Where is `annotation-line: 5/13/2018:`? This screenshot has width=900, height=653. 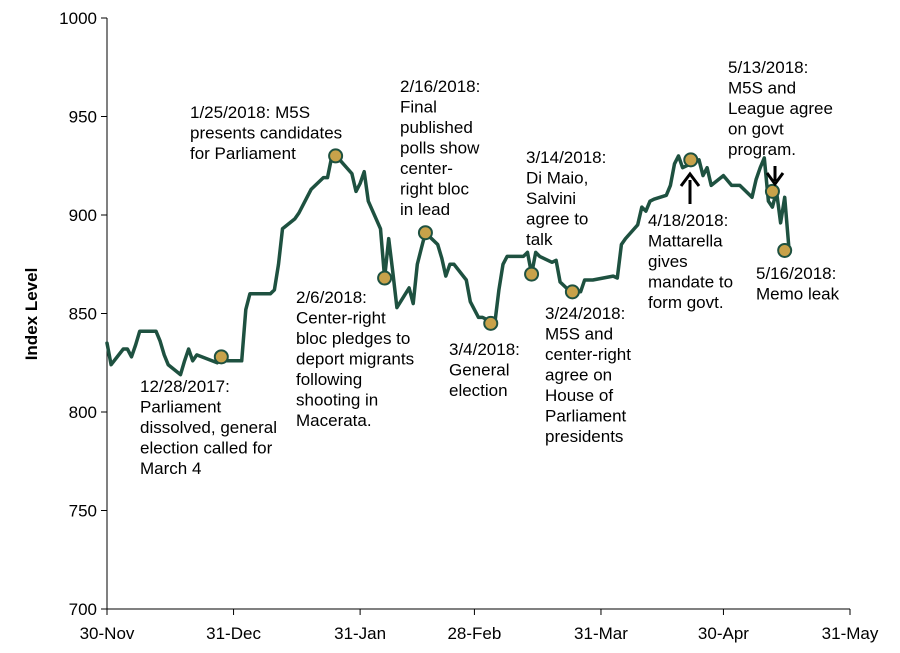 annotation-line: 5/13/2018: is located at coordinates (768, 67).